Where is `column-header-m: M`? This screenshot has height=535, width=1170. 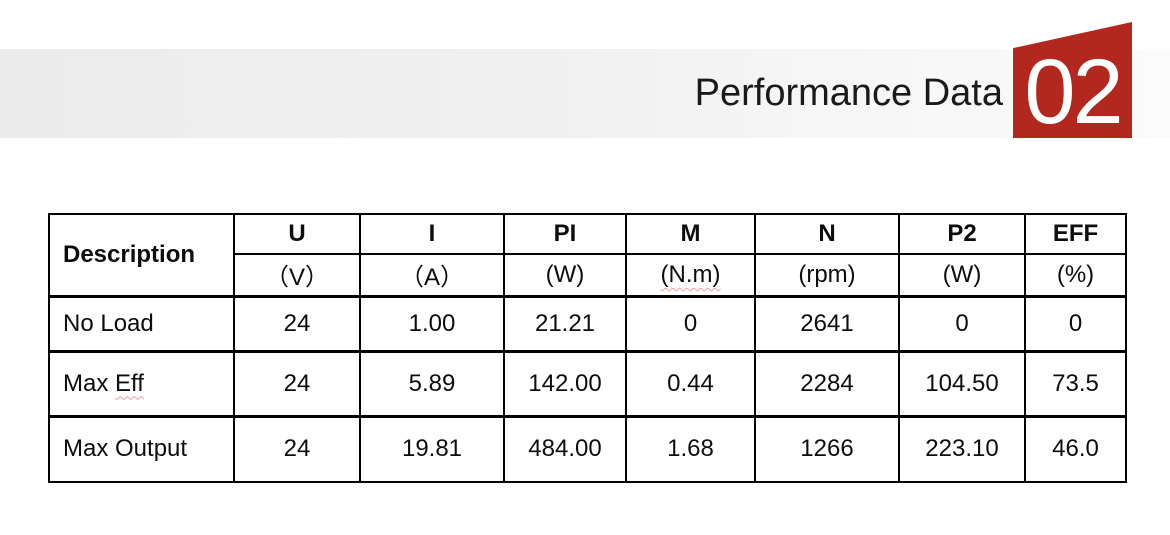 column-header-m: M is located at coordinates (690, 234).